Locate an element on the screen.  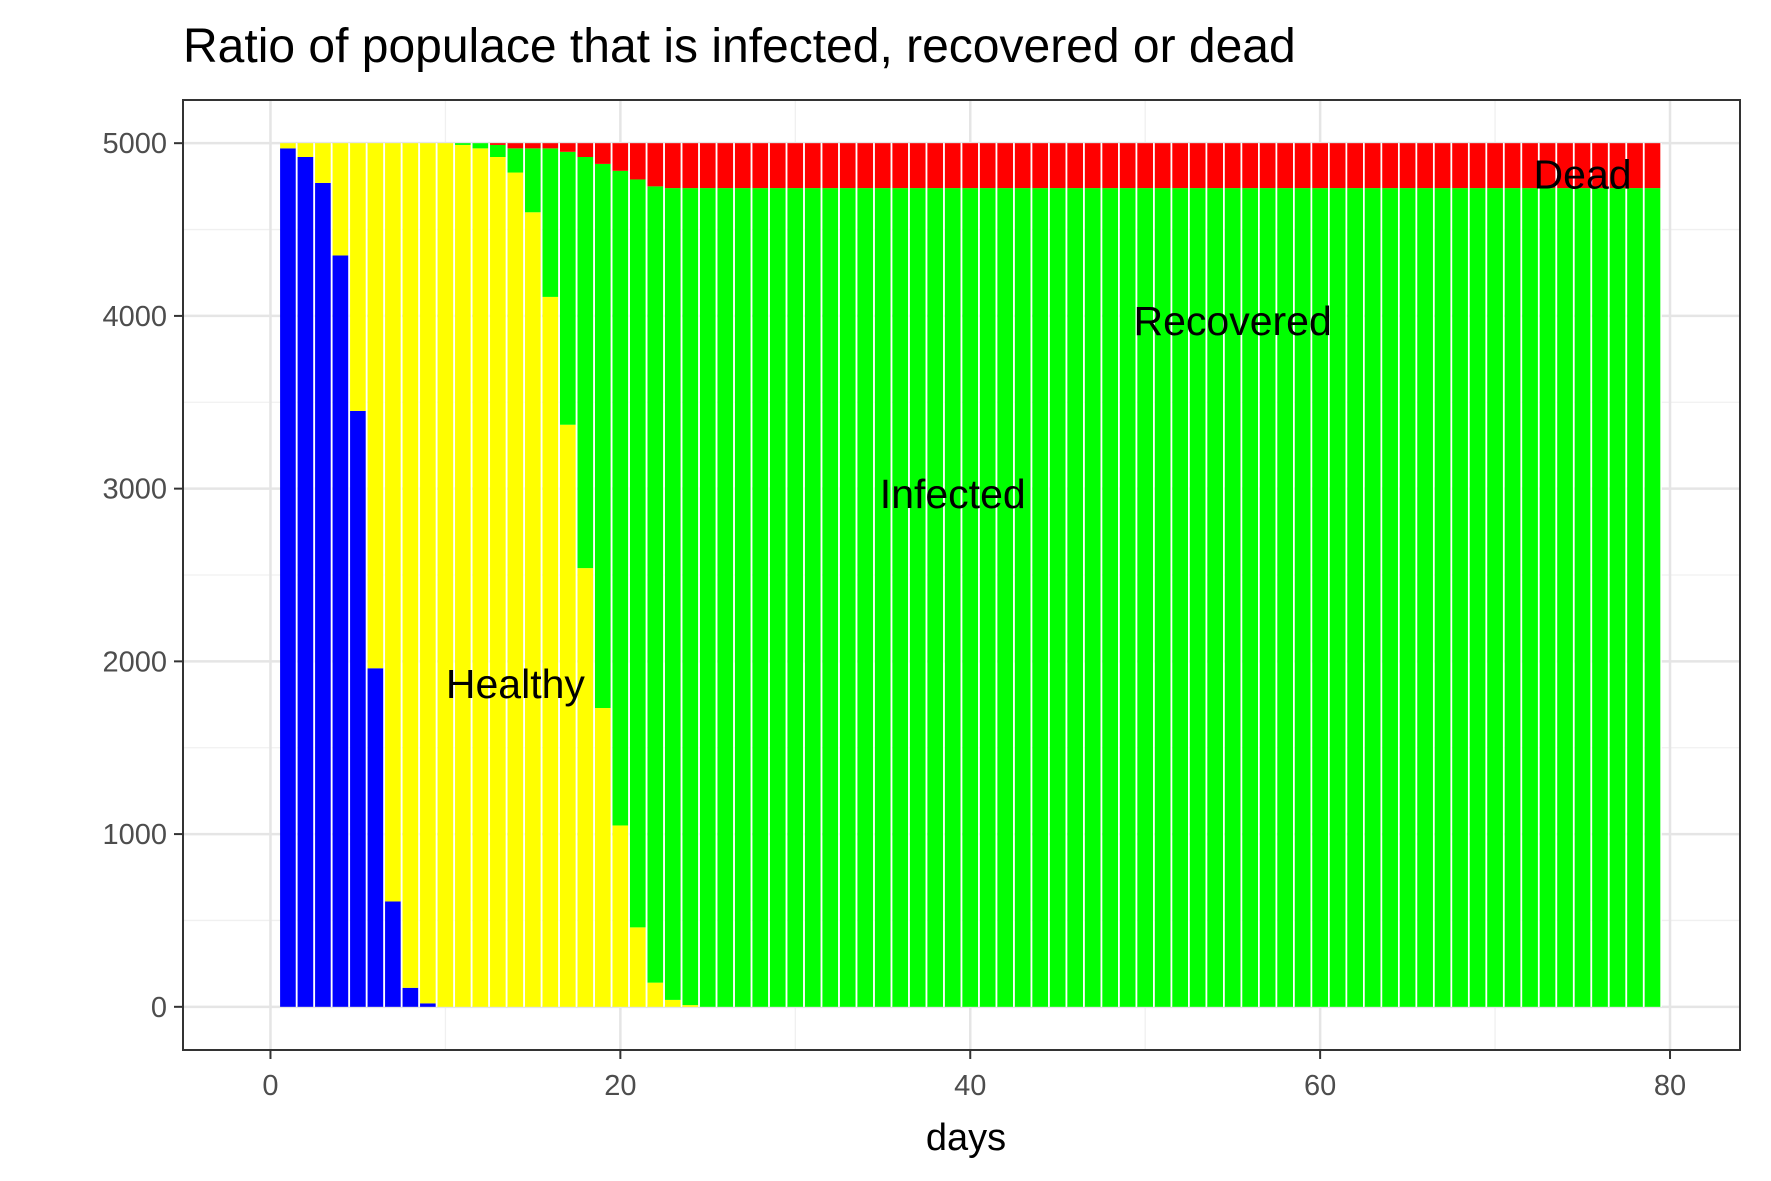
x-tick-label: 40 is located at coordinates (970, 1086).